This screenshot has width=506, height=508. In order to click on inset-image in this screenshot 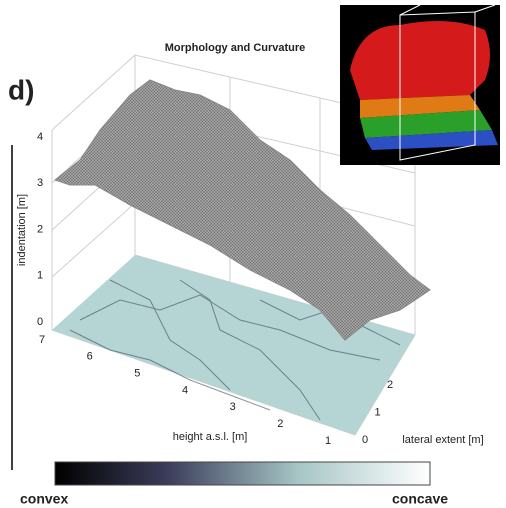, I will do `click(420, 84)`.